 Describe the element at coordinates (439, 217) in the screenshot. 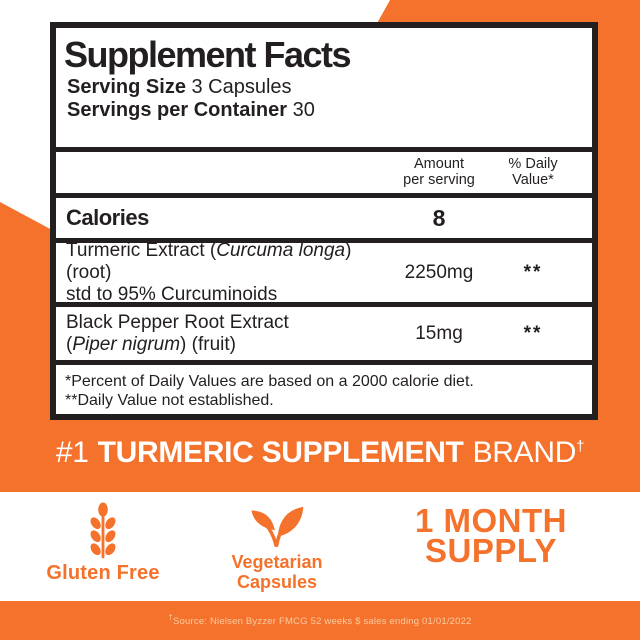

I see `calories-value: 8` at that location.